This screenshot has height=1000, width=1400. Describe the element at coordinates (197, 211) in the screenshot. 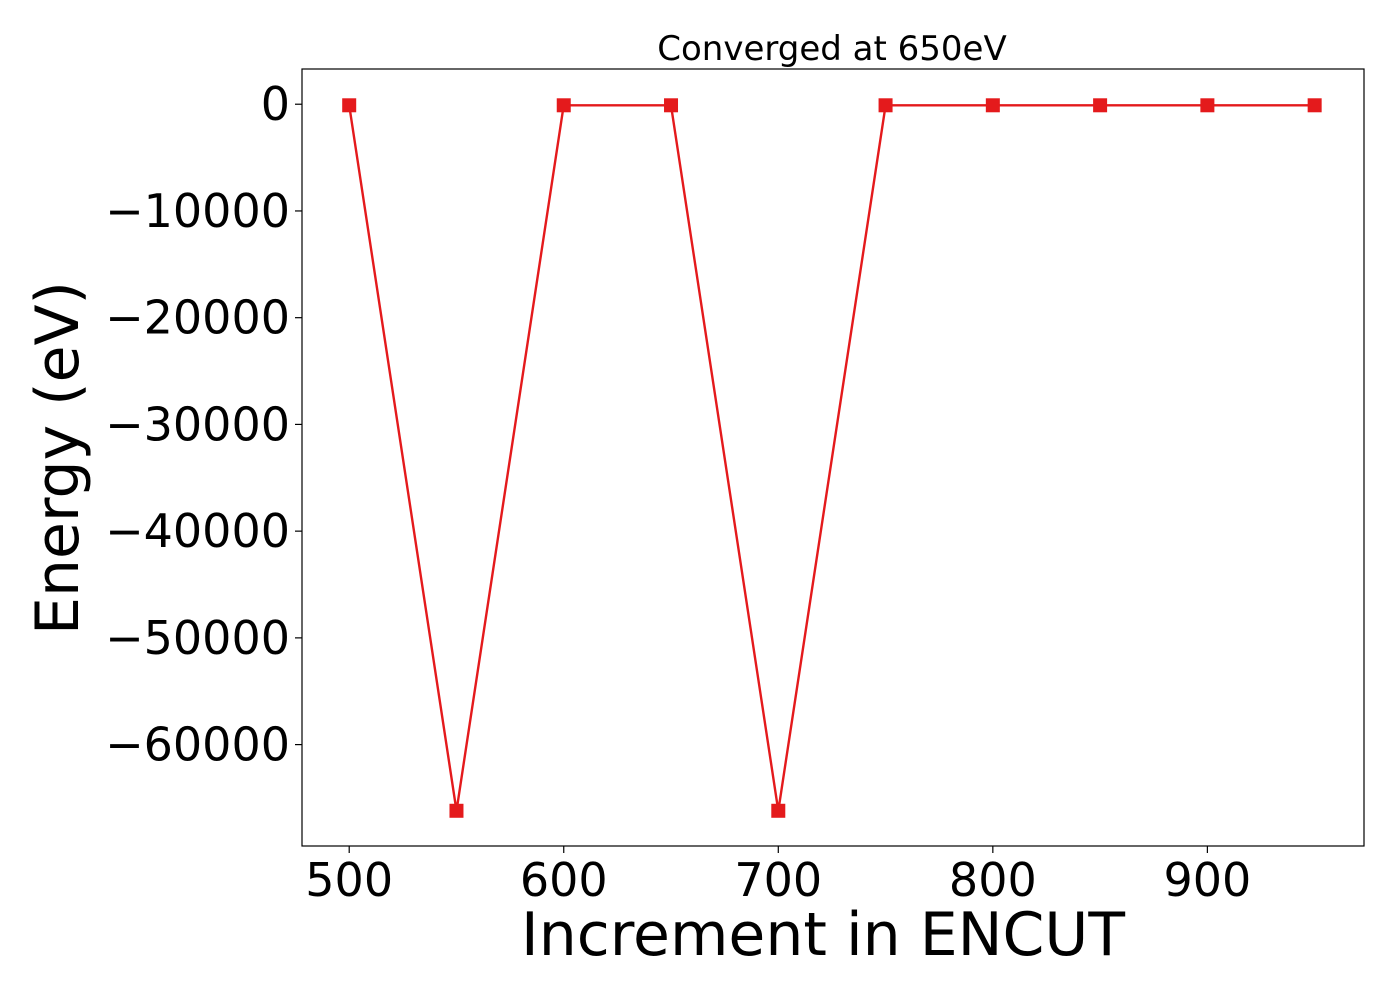

I see `y-tick-label: −10000` at that location.